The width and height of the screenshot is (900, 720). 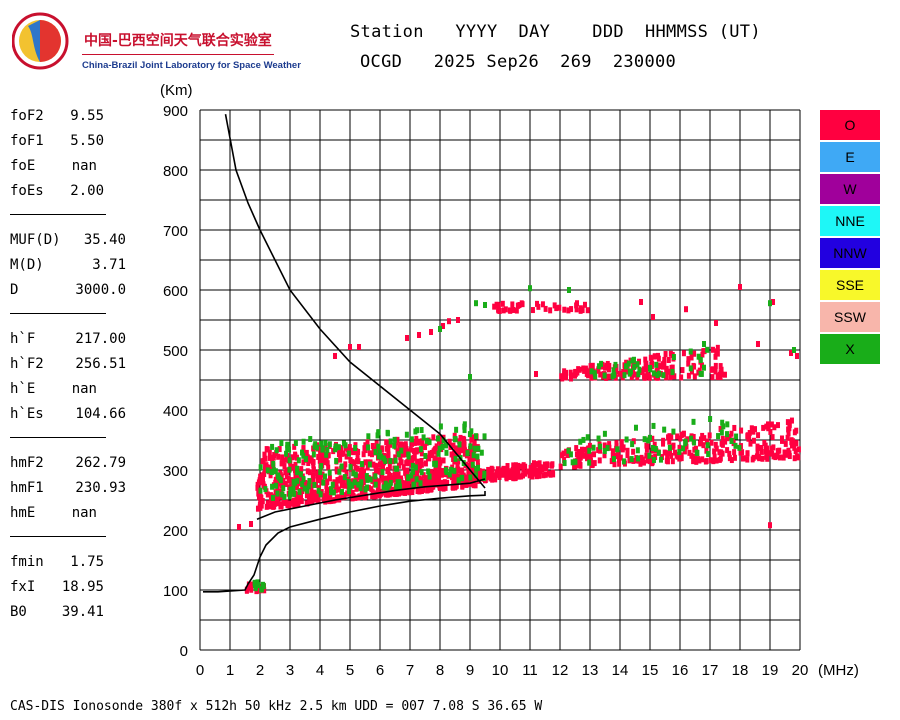 I want to click on x-tick-label: 17, so click(x=710, y=670).